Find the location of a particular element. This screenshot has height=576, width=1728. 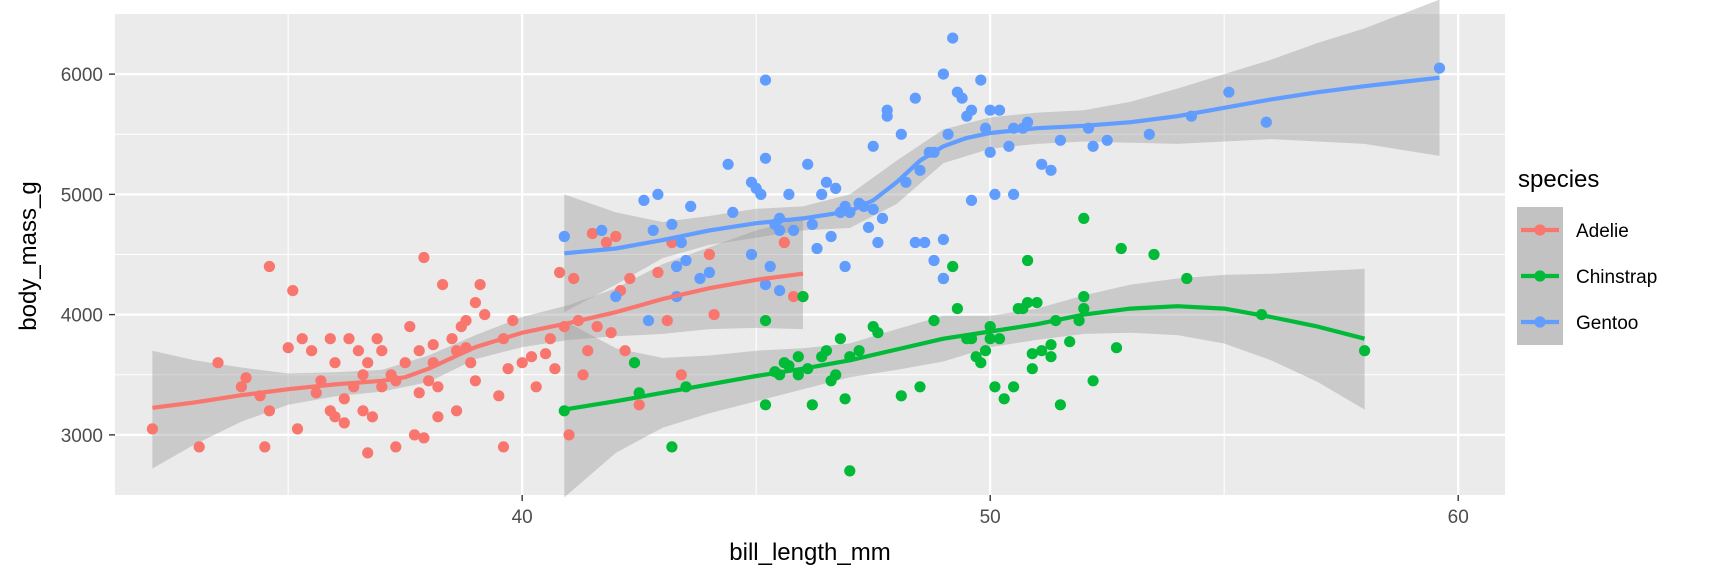

x-axis: 40 50 60 is located at coordinates (990, 511).